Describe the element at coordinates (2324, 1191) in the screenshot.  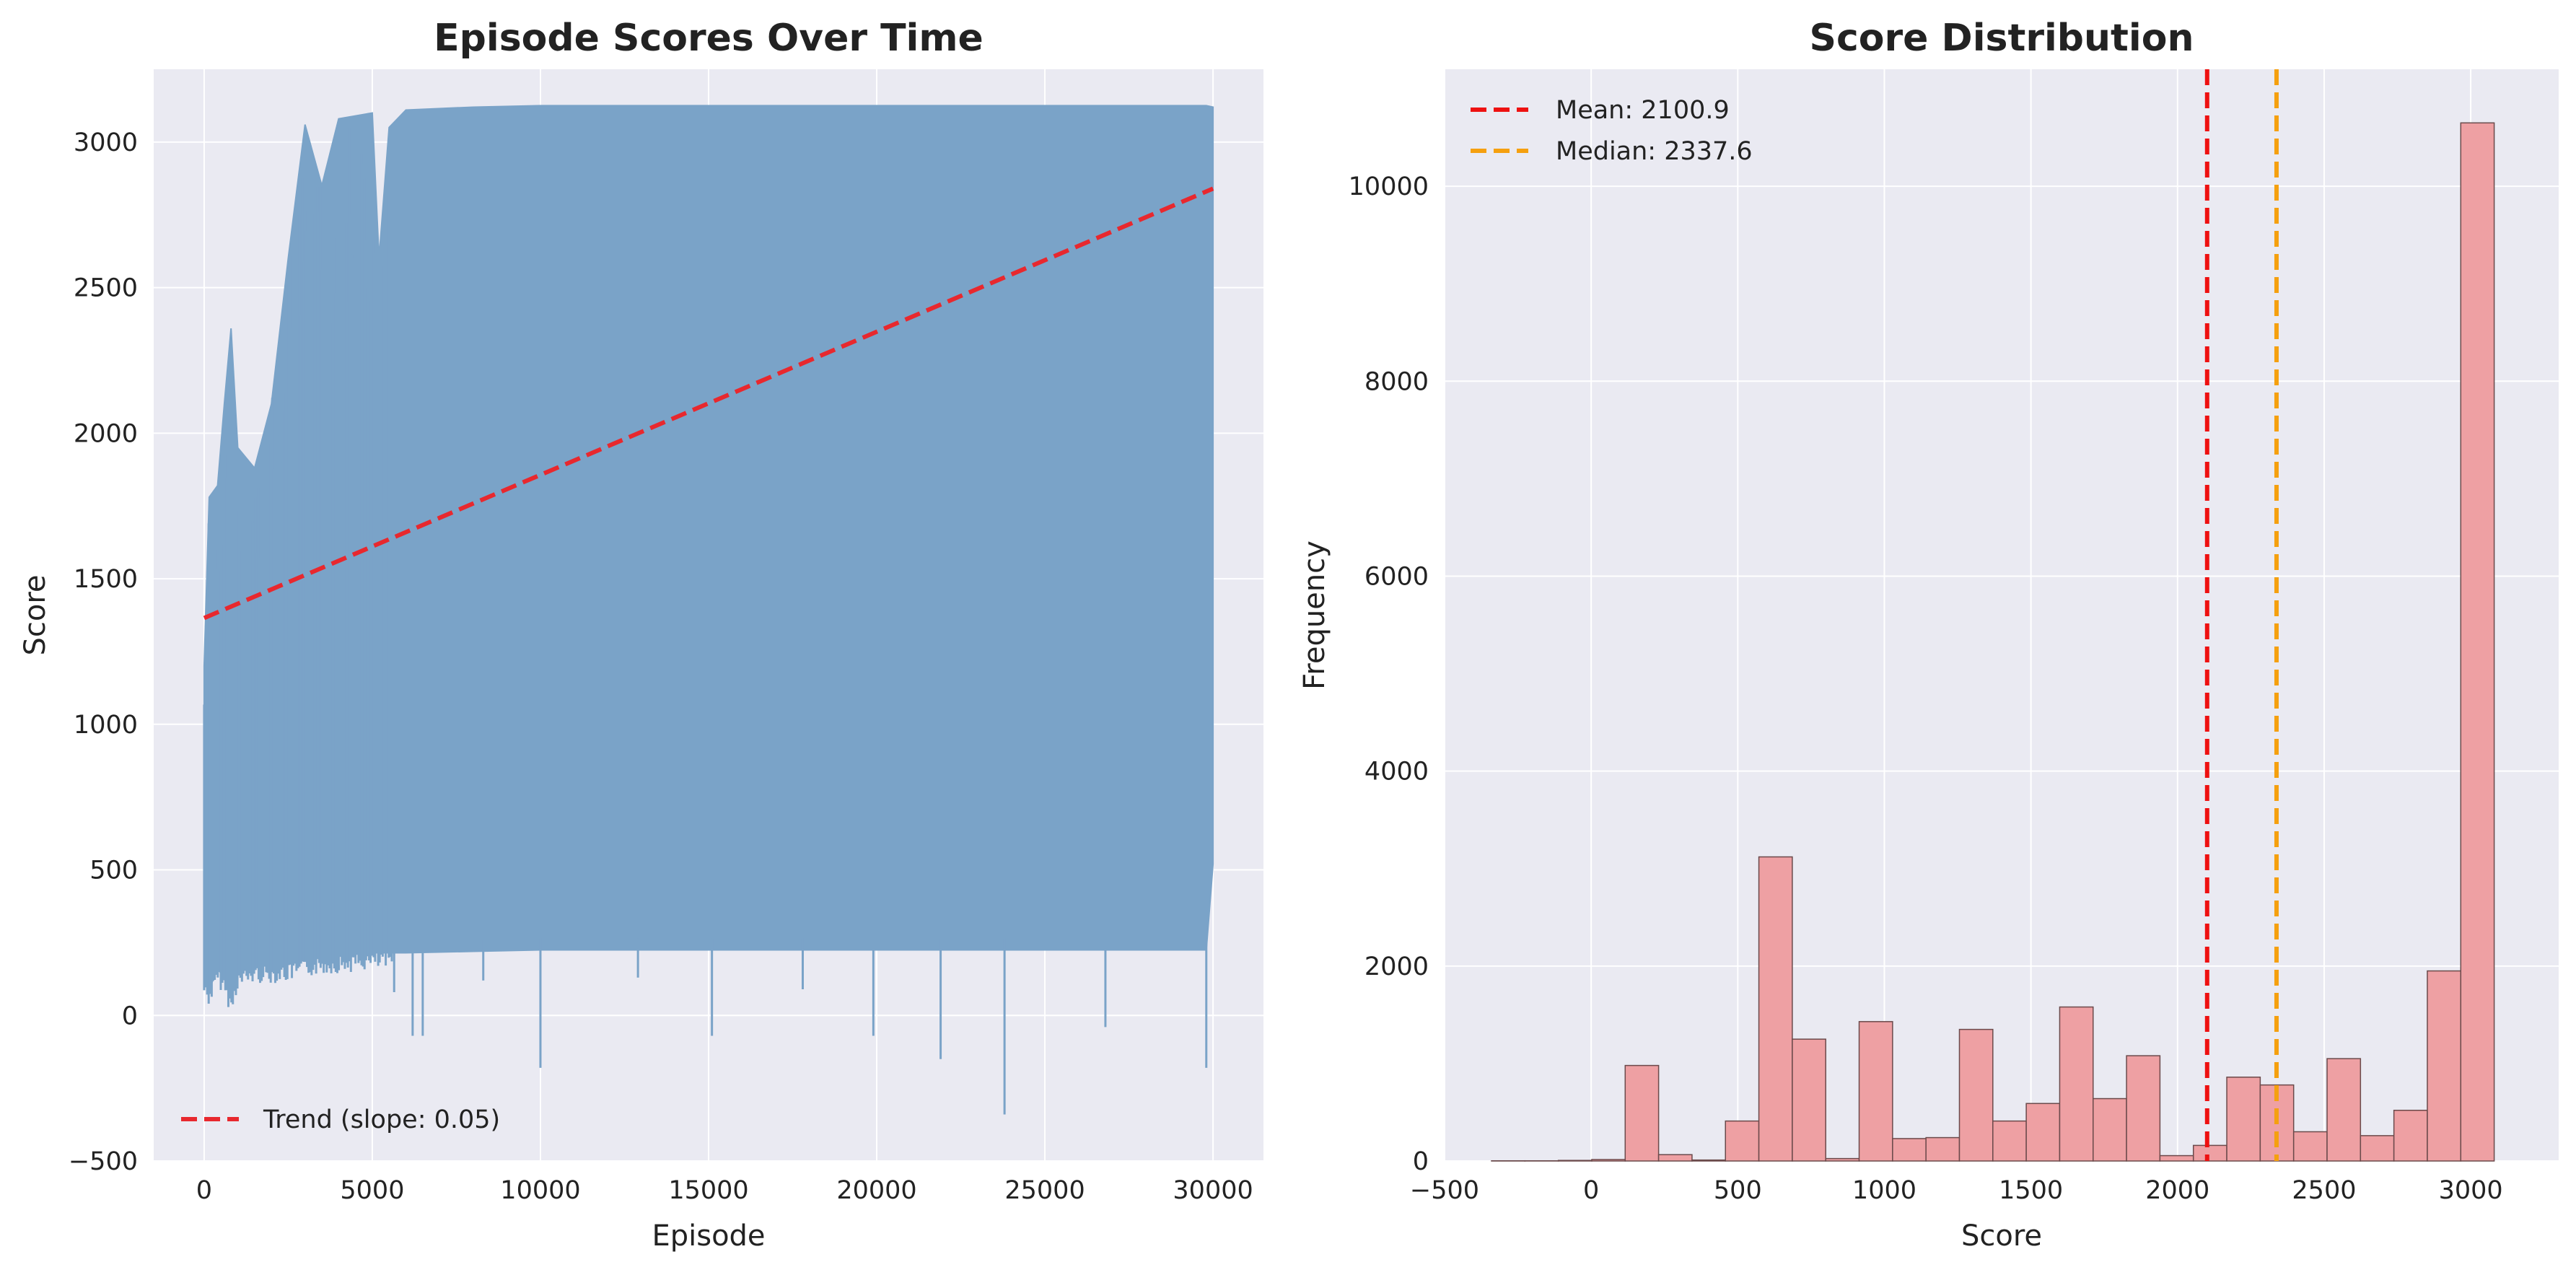
I see `x-tick-label: 2500` at that location.